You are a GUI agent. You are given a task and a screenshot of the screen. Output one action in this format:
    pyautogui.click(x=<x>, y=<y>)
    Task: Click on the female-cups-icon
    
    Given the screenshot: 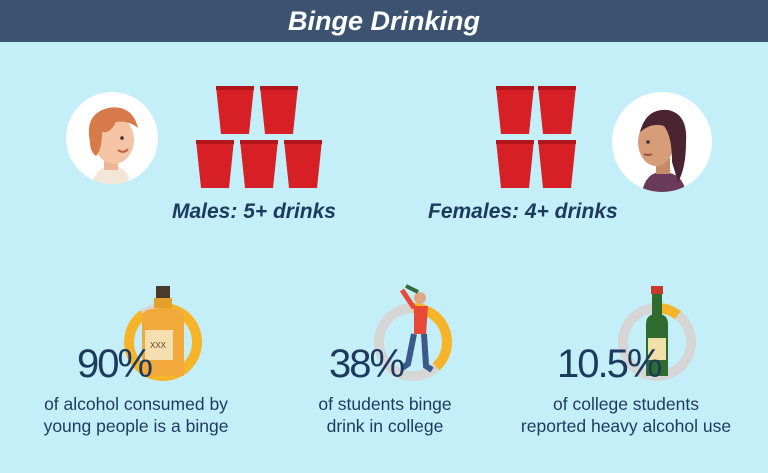 What is the action you would take?
    pyautogui.click(x=536, y=137)
    